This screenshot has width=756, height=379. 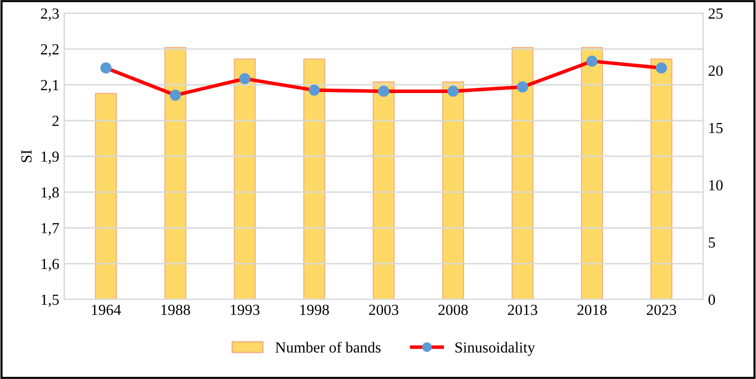 I want to click on y2-tick-label: 20, so click(x=715, y=71).